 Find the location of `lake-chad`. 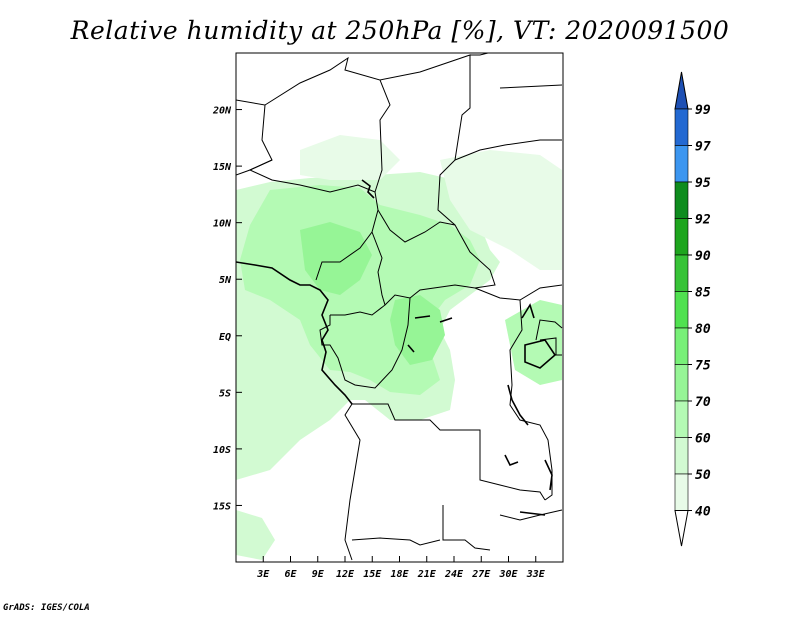

lake-chad is located at coordinates (368, 189).